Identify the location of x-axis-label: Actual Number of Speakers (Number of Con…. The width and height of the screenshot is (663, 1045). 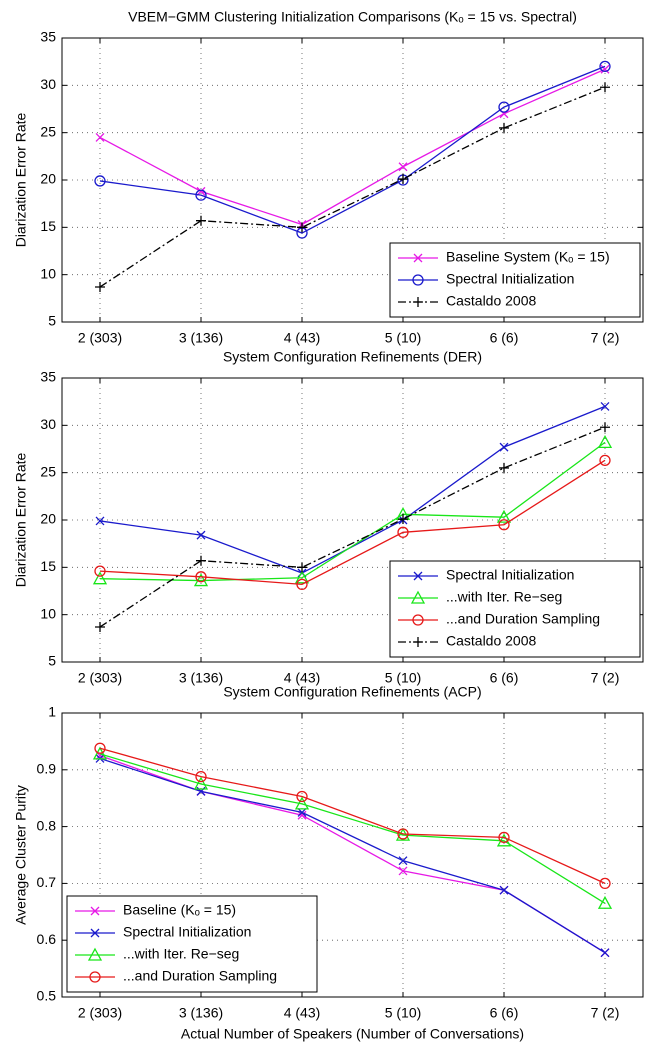
(352, 1034).